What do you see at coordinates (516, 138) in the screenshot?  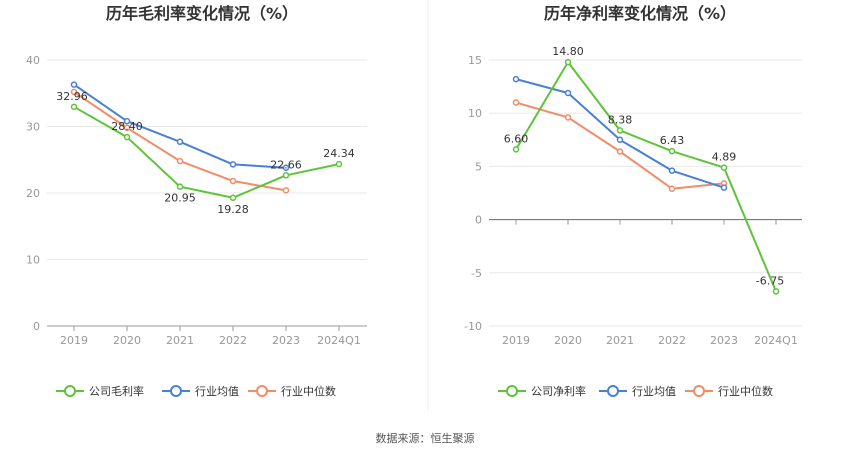 I see `net-data-label: 6.60` at bounding box center [516, 138].